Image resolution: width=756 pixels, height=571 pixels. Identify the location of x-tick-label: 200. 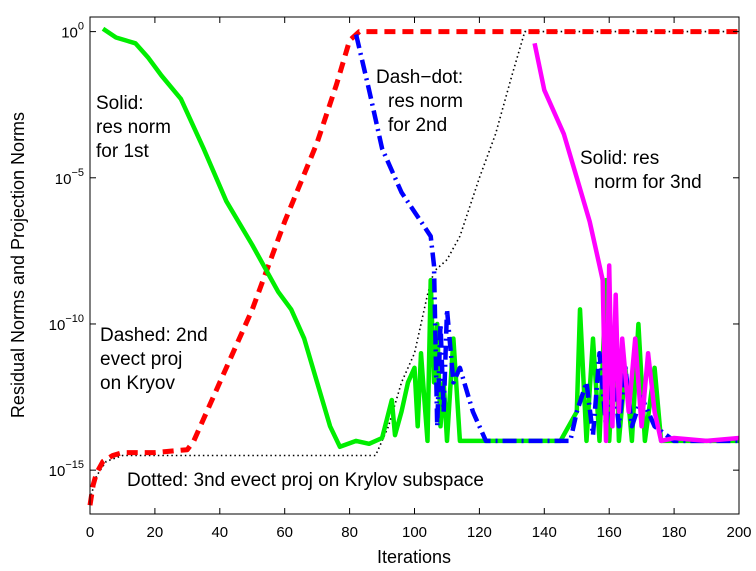
(738, 532).